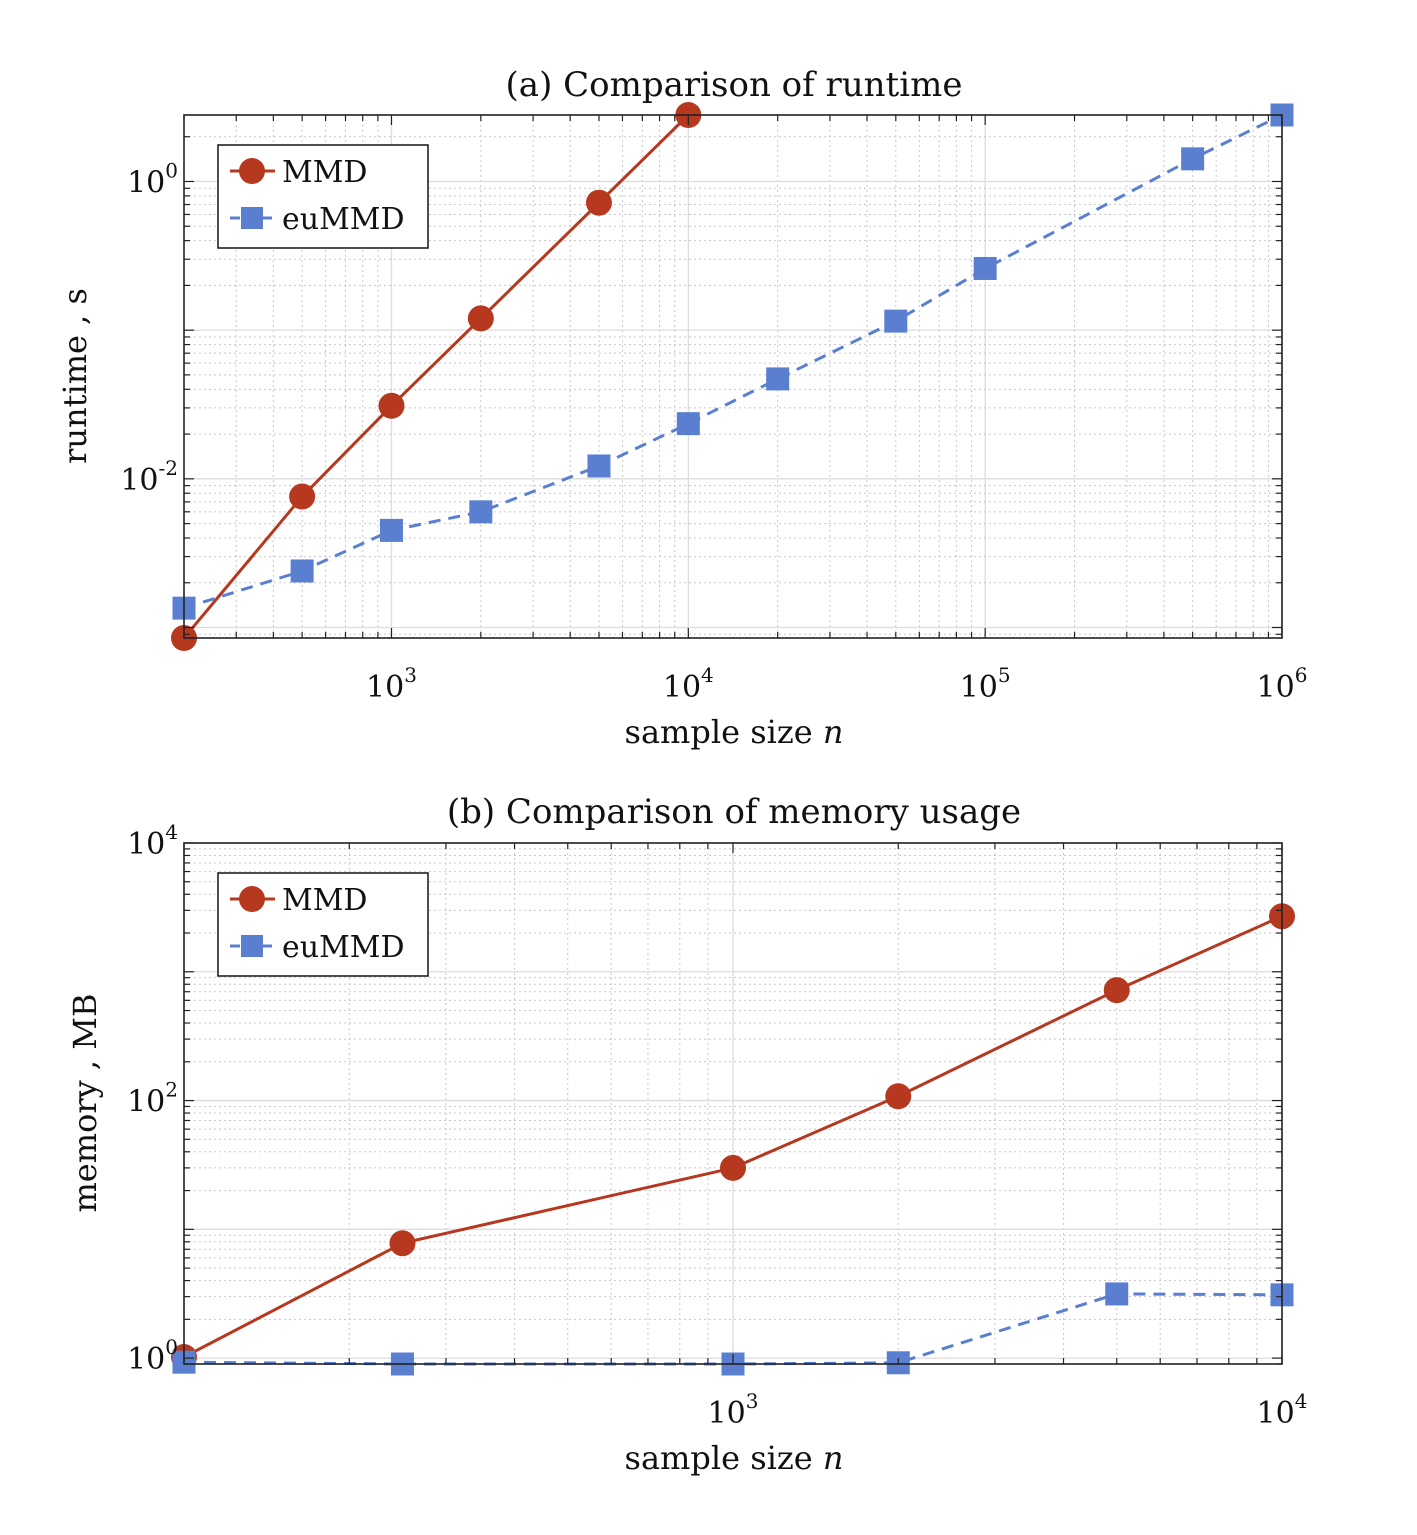 The image size is (1417, 1535). Describe the element at coordinates (75, 376) in the screenshot. I see `y-axis-label: runtime , s` at that location.